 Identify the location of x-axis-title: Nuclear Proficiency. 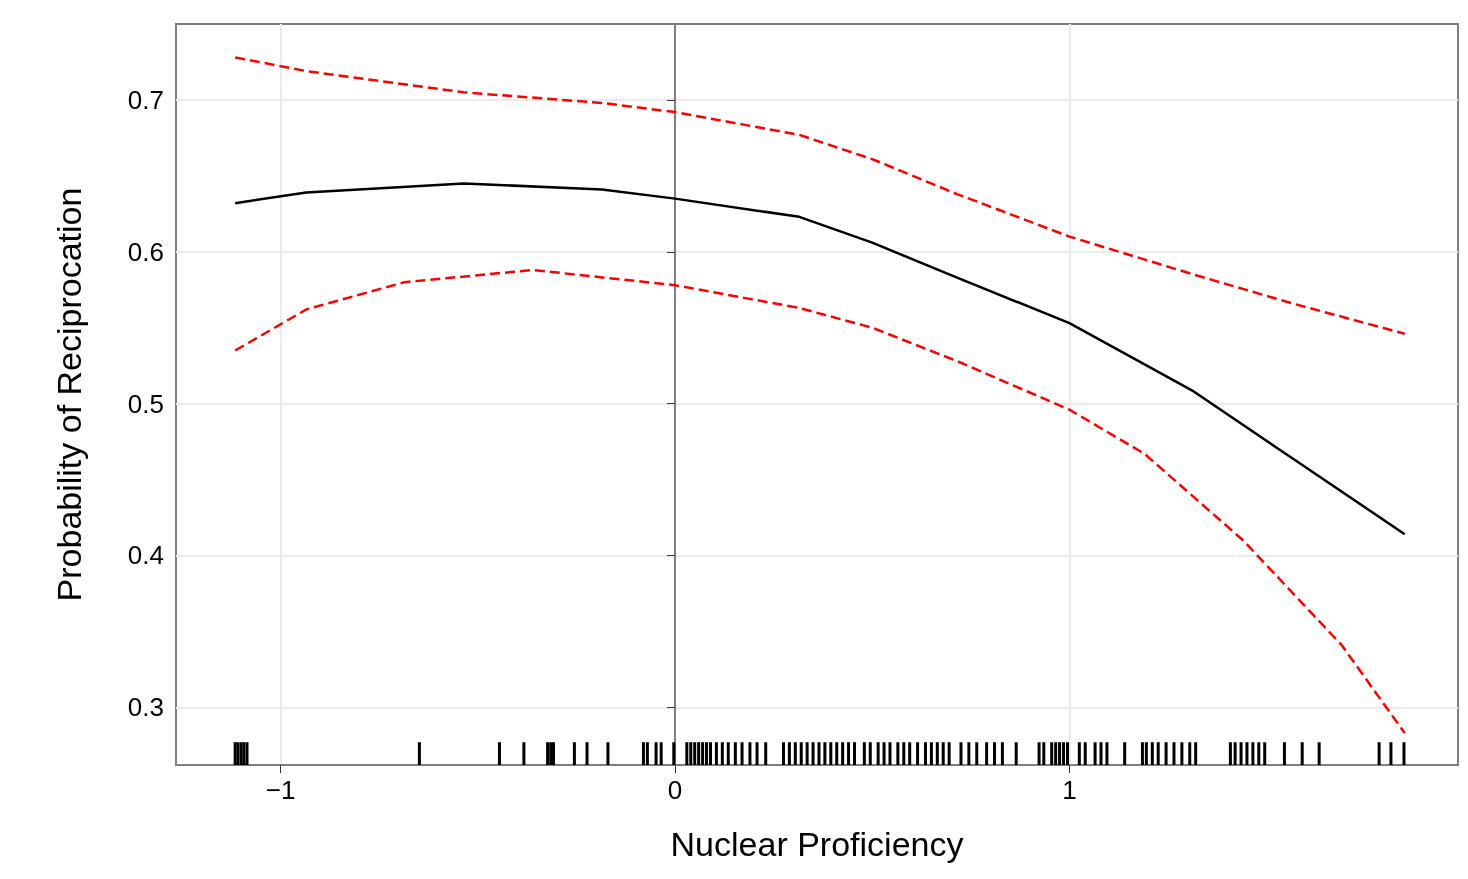
(817, 844).